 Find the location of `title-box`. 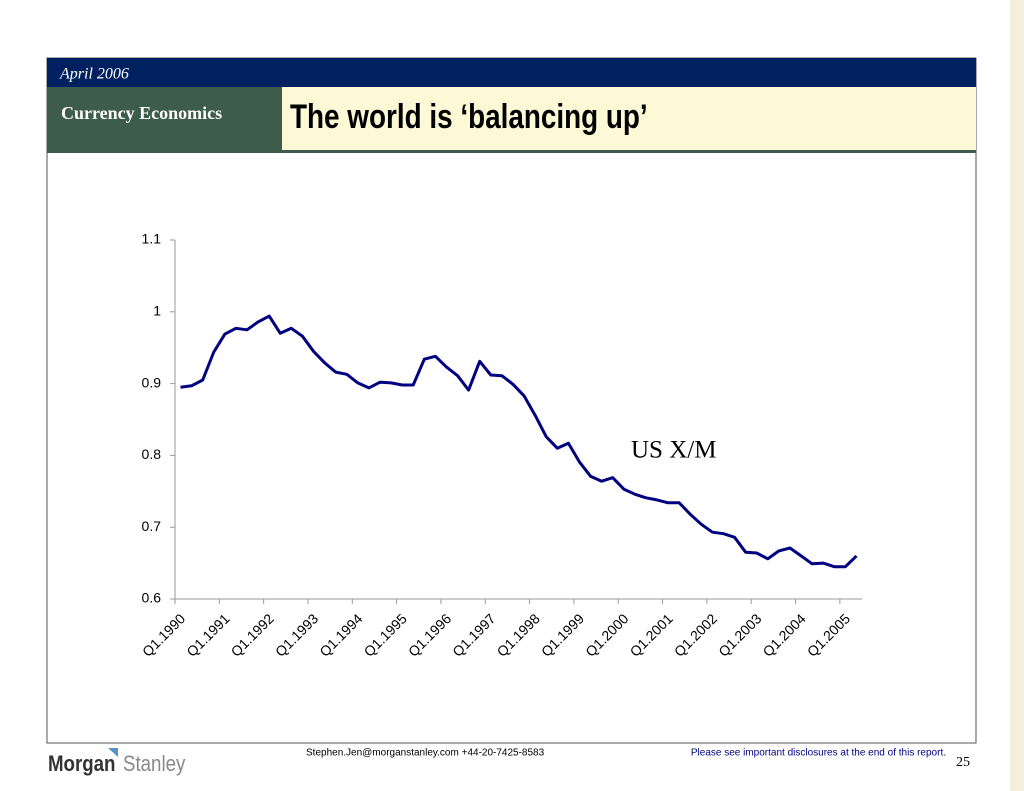

title-box is located at coordinates (629, 118).